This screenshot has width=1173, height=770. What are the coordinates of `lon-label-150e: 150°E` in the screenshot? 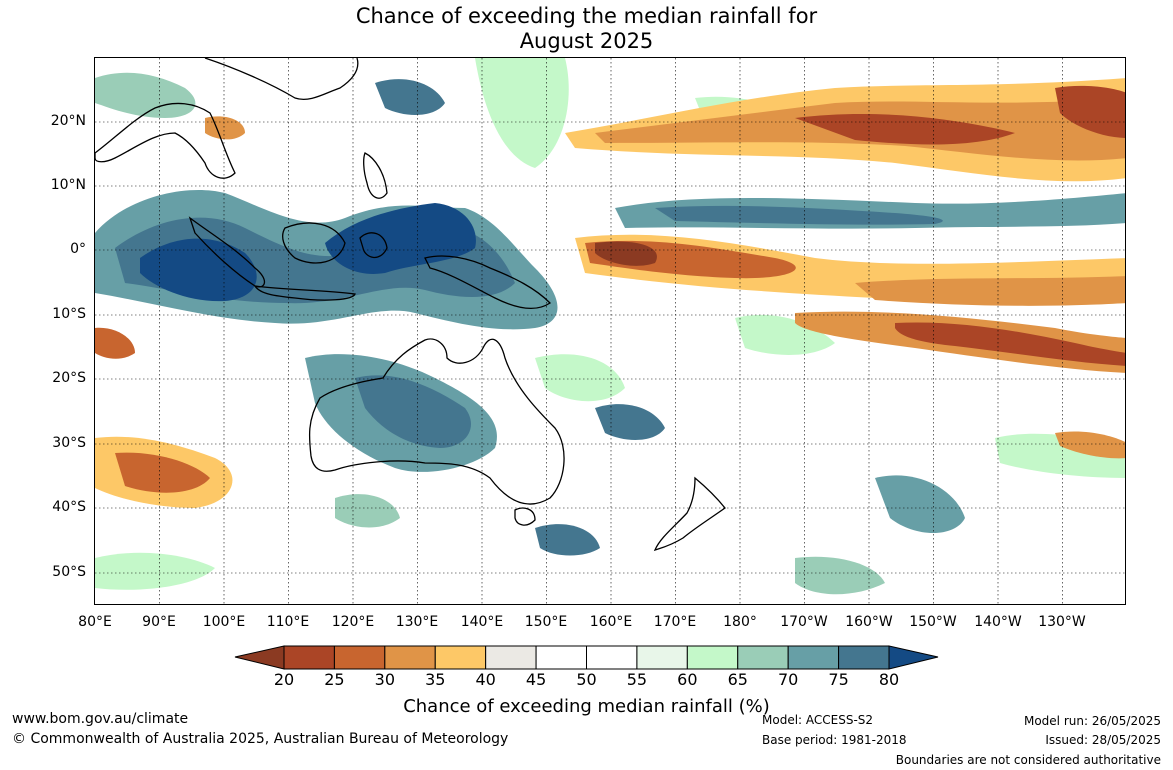 It's located at (546, 622).